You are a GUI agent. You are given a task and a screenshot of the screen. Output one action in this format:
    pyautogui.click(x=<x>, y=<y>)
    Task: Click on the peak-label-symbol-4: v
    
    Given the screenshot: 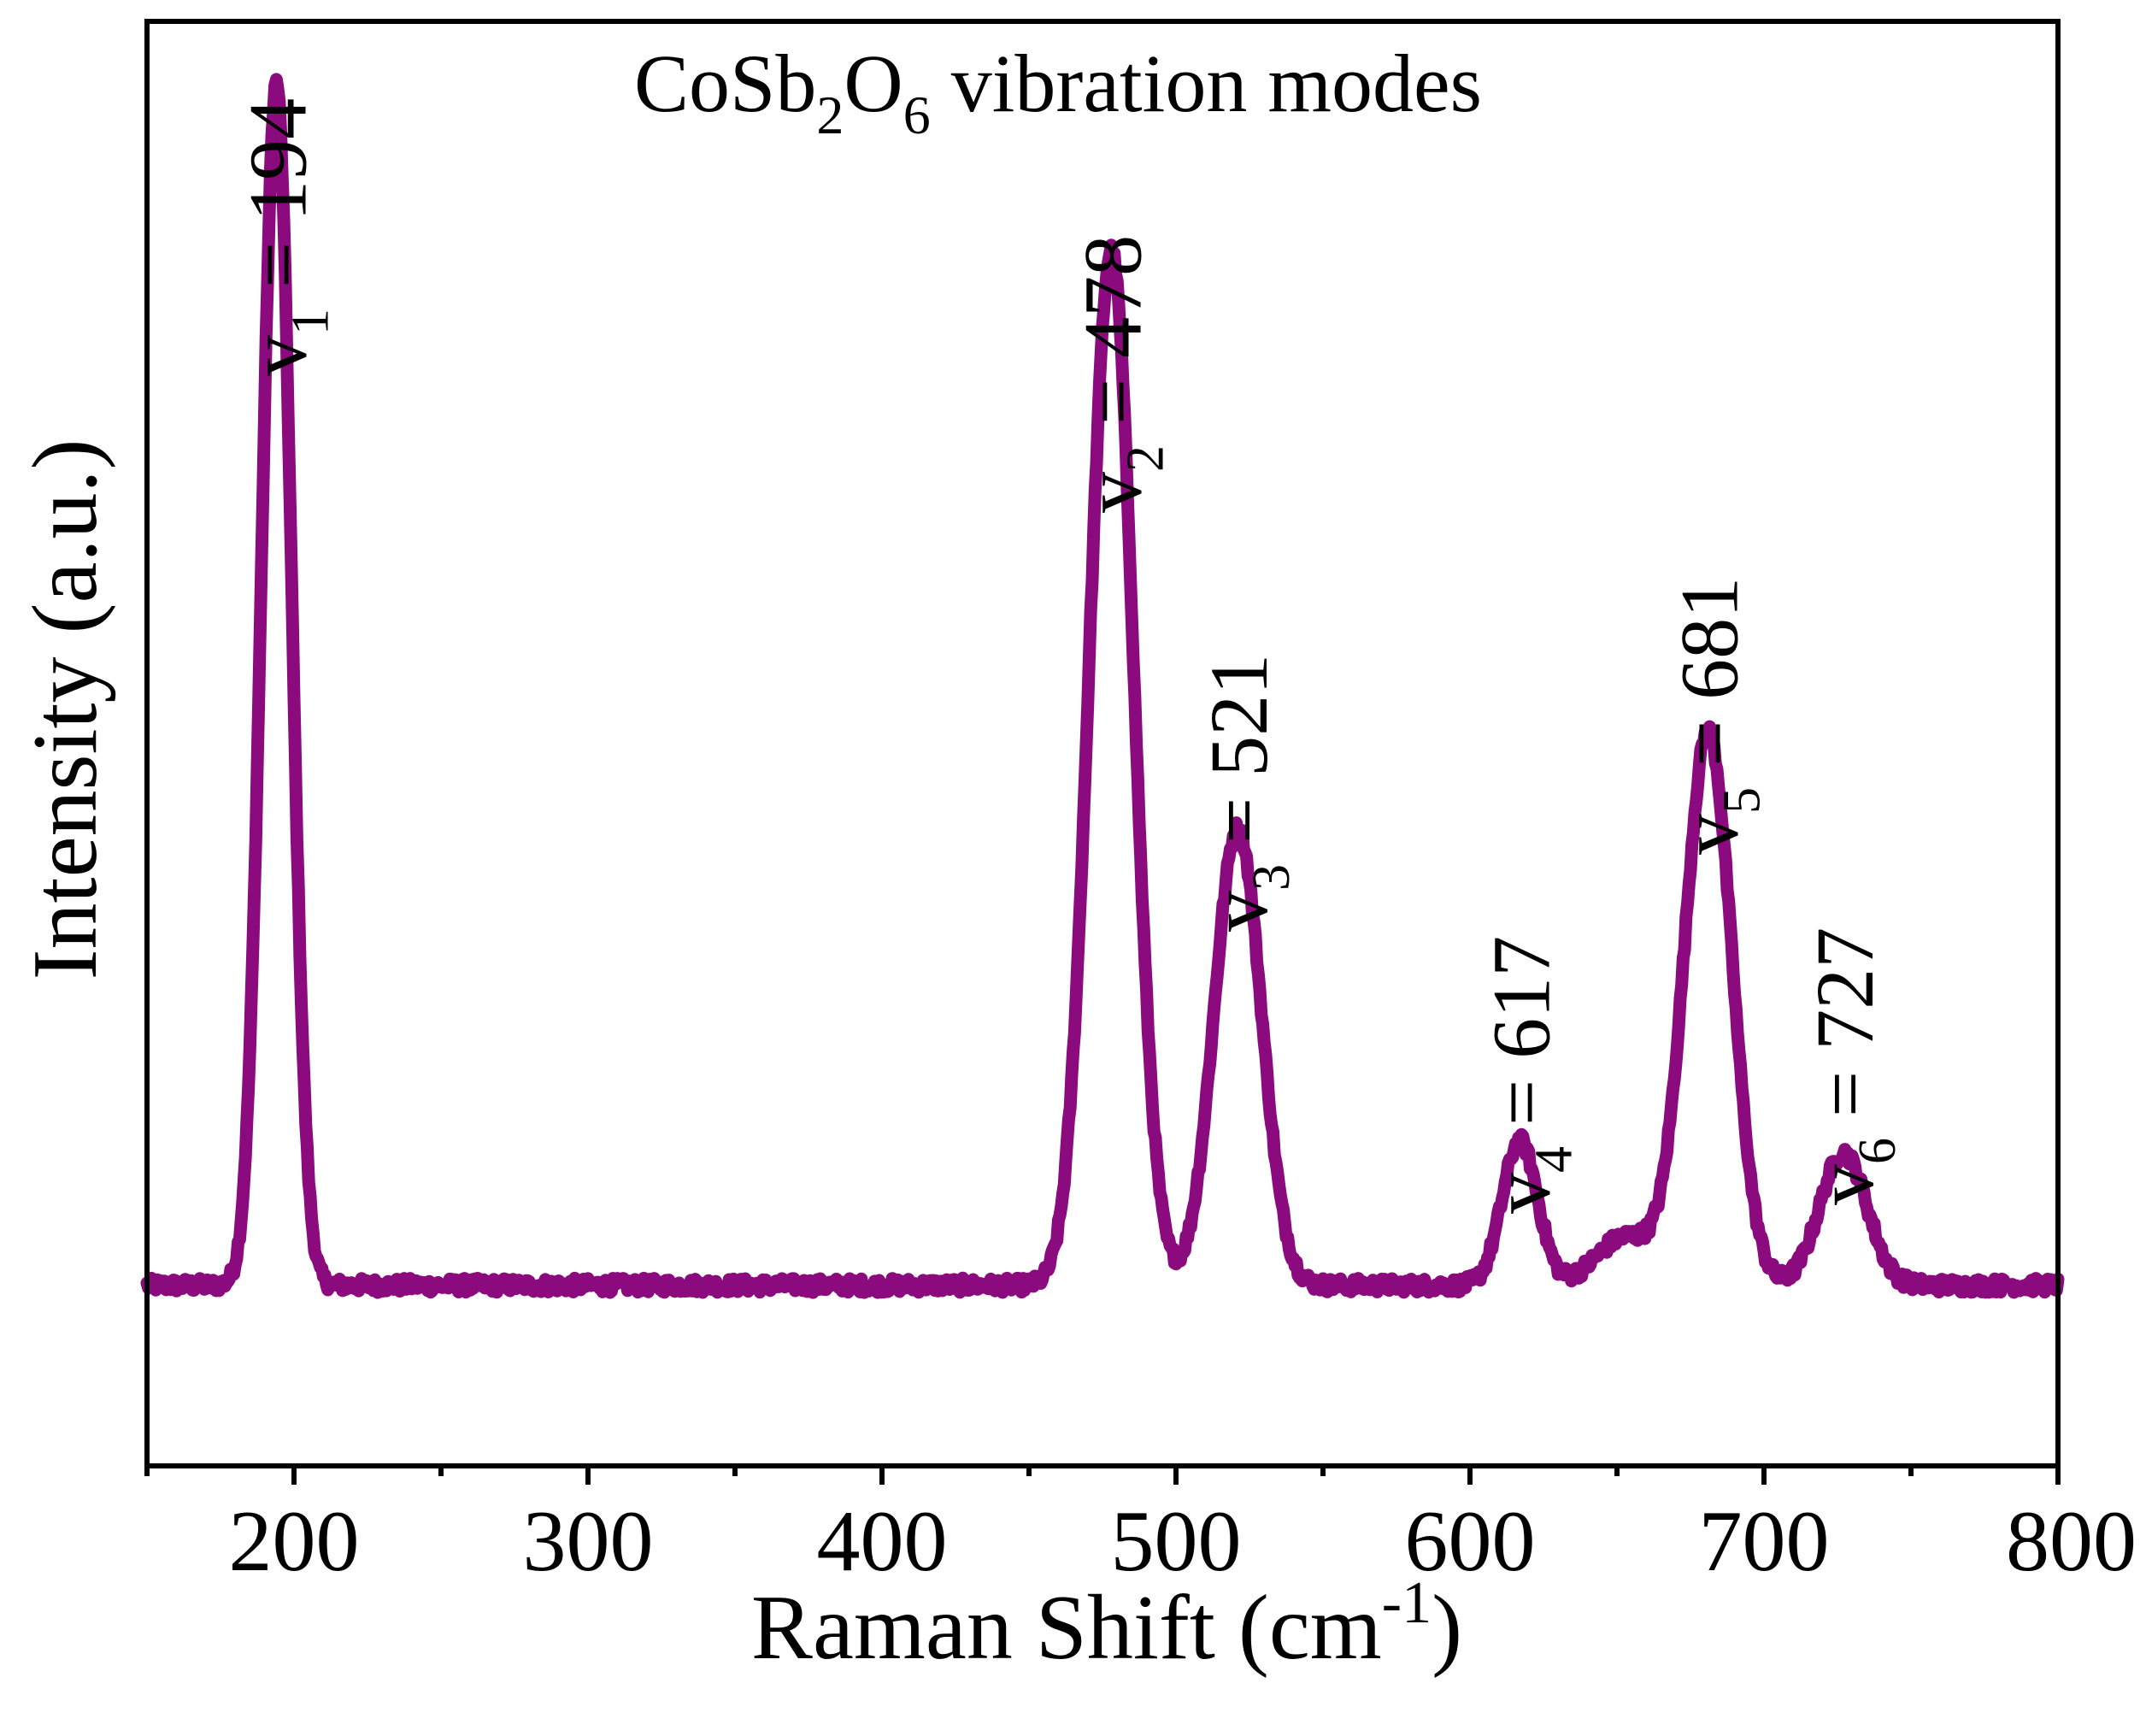 What is the action you would take?
    pyautogui.click(x=1521, y=1193)
    